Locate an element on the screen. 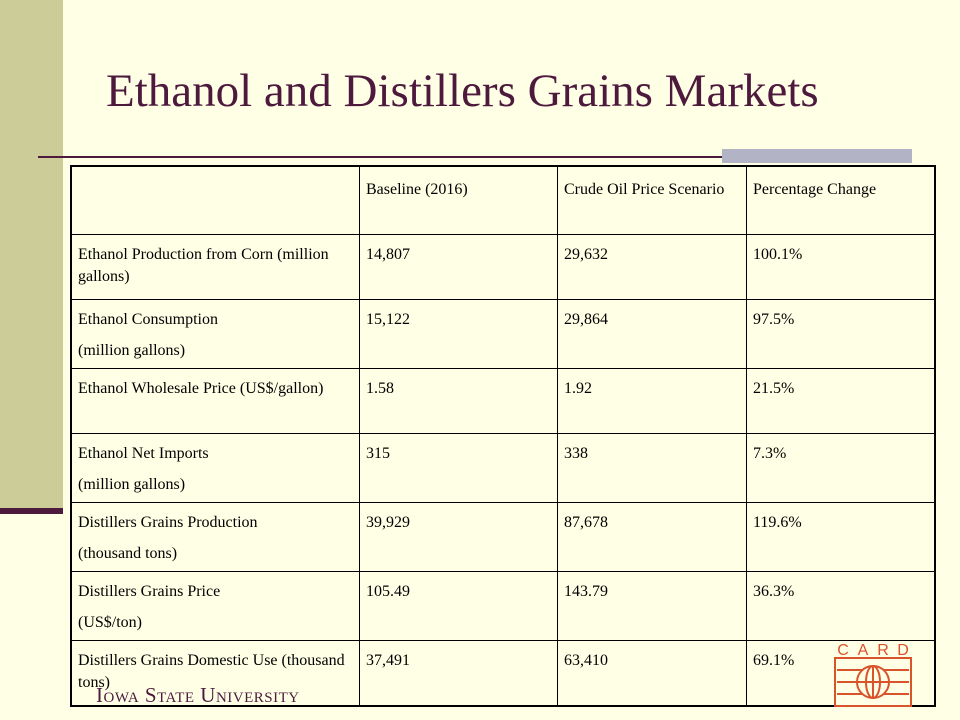 This screenshot has height=720, width=960. side-band is located at coordinates (31, 255).